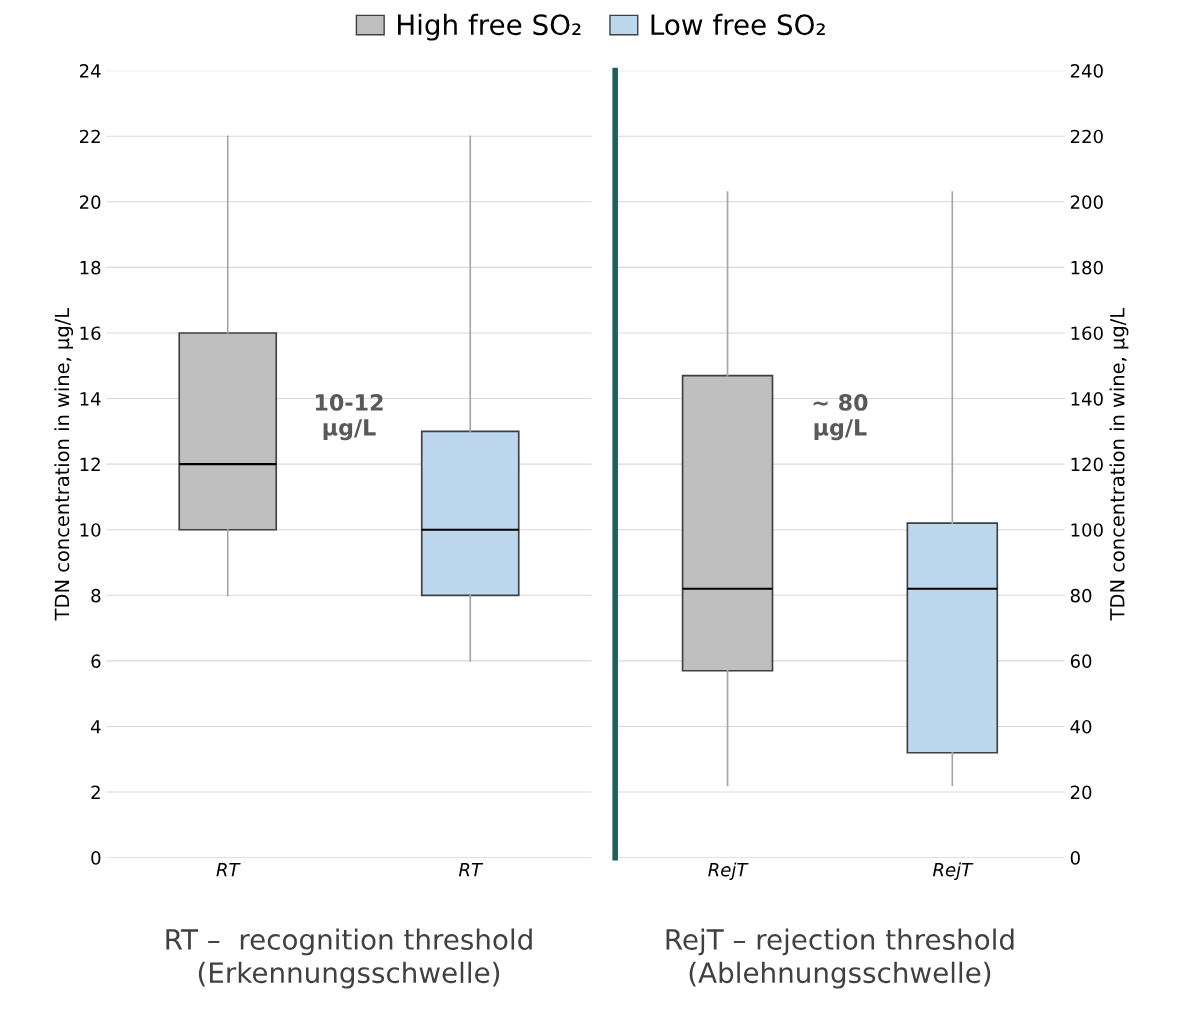 The height and width of the screenshot is (1009, 1183). What do you see at coordinates (95, 792) in the screenshot?
I see `y-tick-label: 2` at bounding box center [95, 792].